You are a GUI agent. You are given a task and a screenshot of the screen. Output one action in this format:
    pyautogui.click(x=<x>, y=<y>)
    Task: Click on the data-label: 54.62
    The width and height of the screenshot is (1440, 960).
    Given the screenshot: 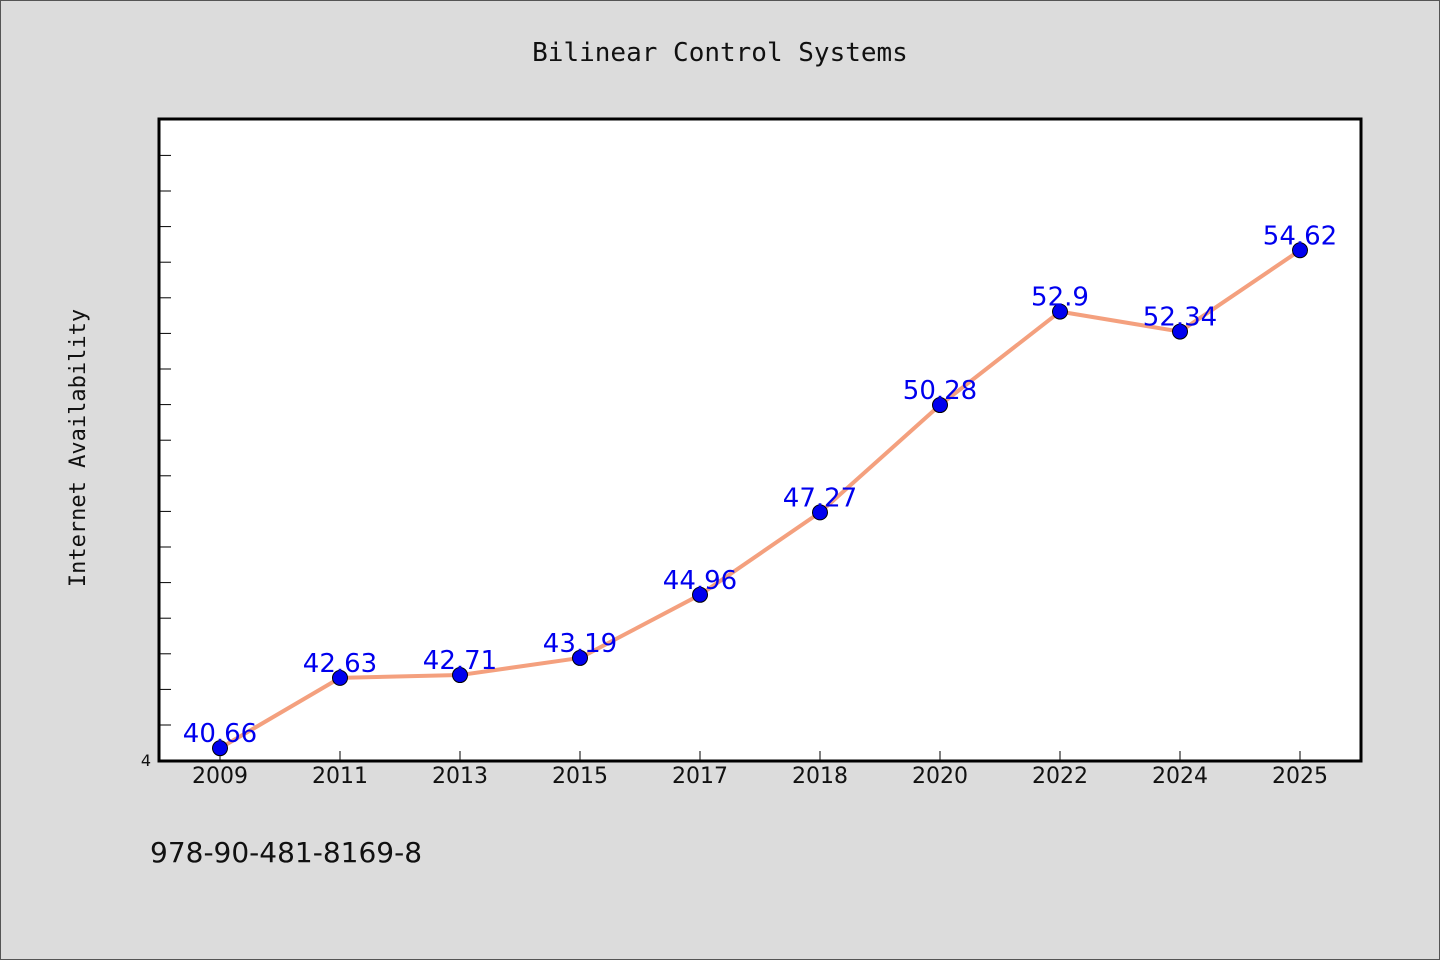 What is the action you would take?
    pyautogui.click(x=1300, y=236)
    